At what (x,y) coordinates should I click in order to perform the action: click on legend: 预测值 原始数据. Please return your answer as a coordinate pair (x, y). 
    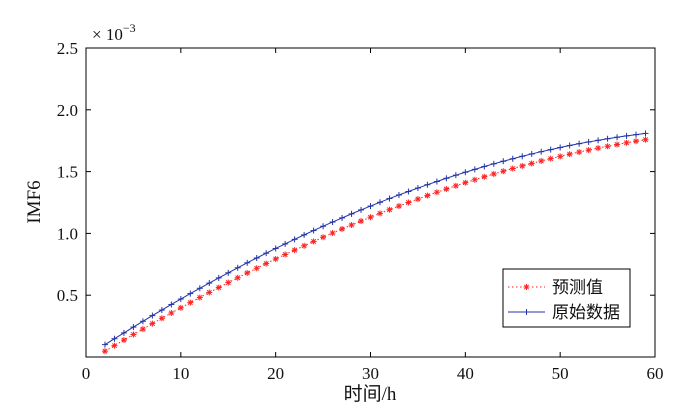
    Looking at the image, I should click on (566, 298).